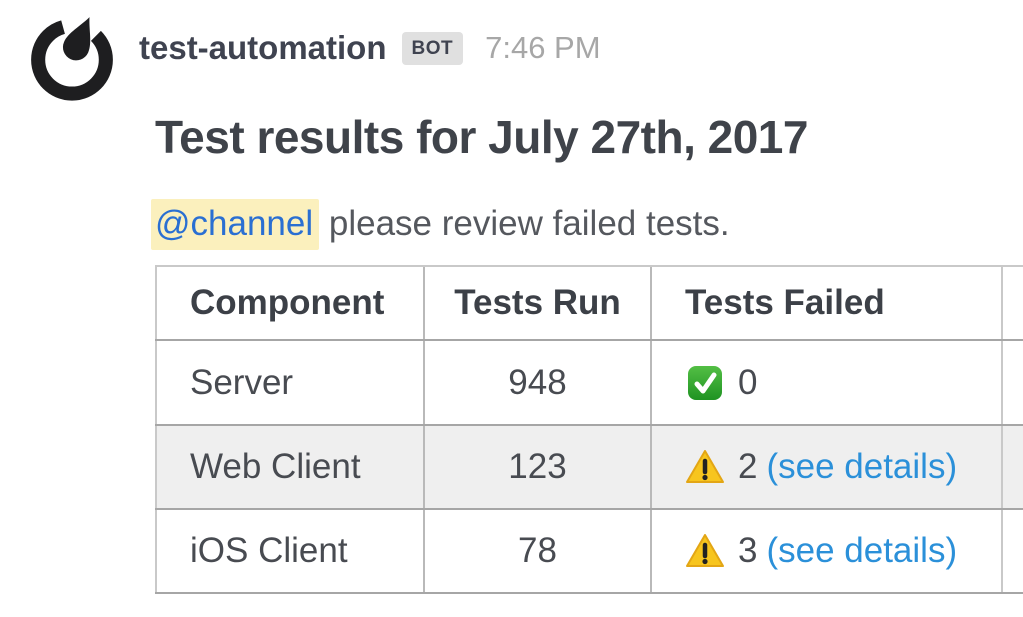 This screenshot has height=617, width=1023. Describe the element at coordinates (536, 382) in the screenshot. I see `tests-run-cell: 948` at that location.